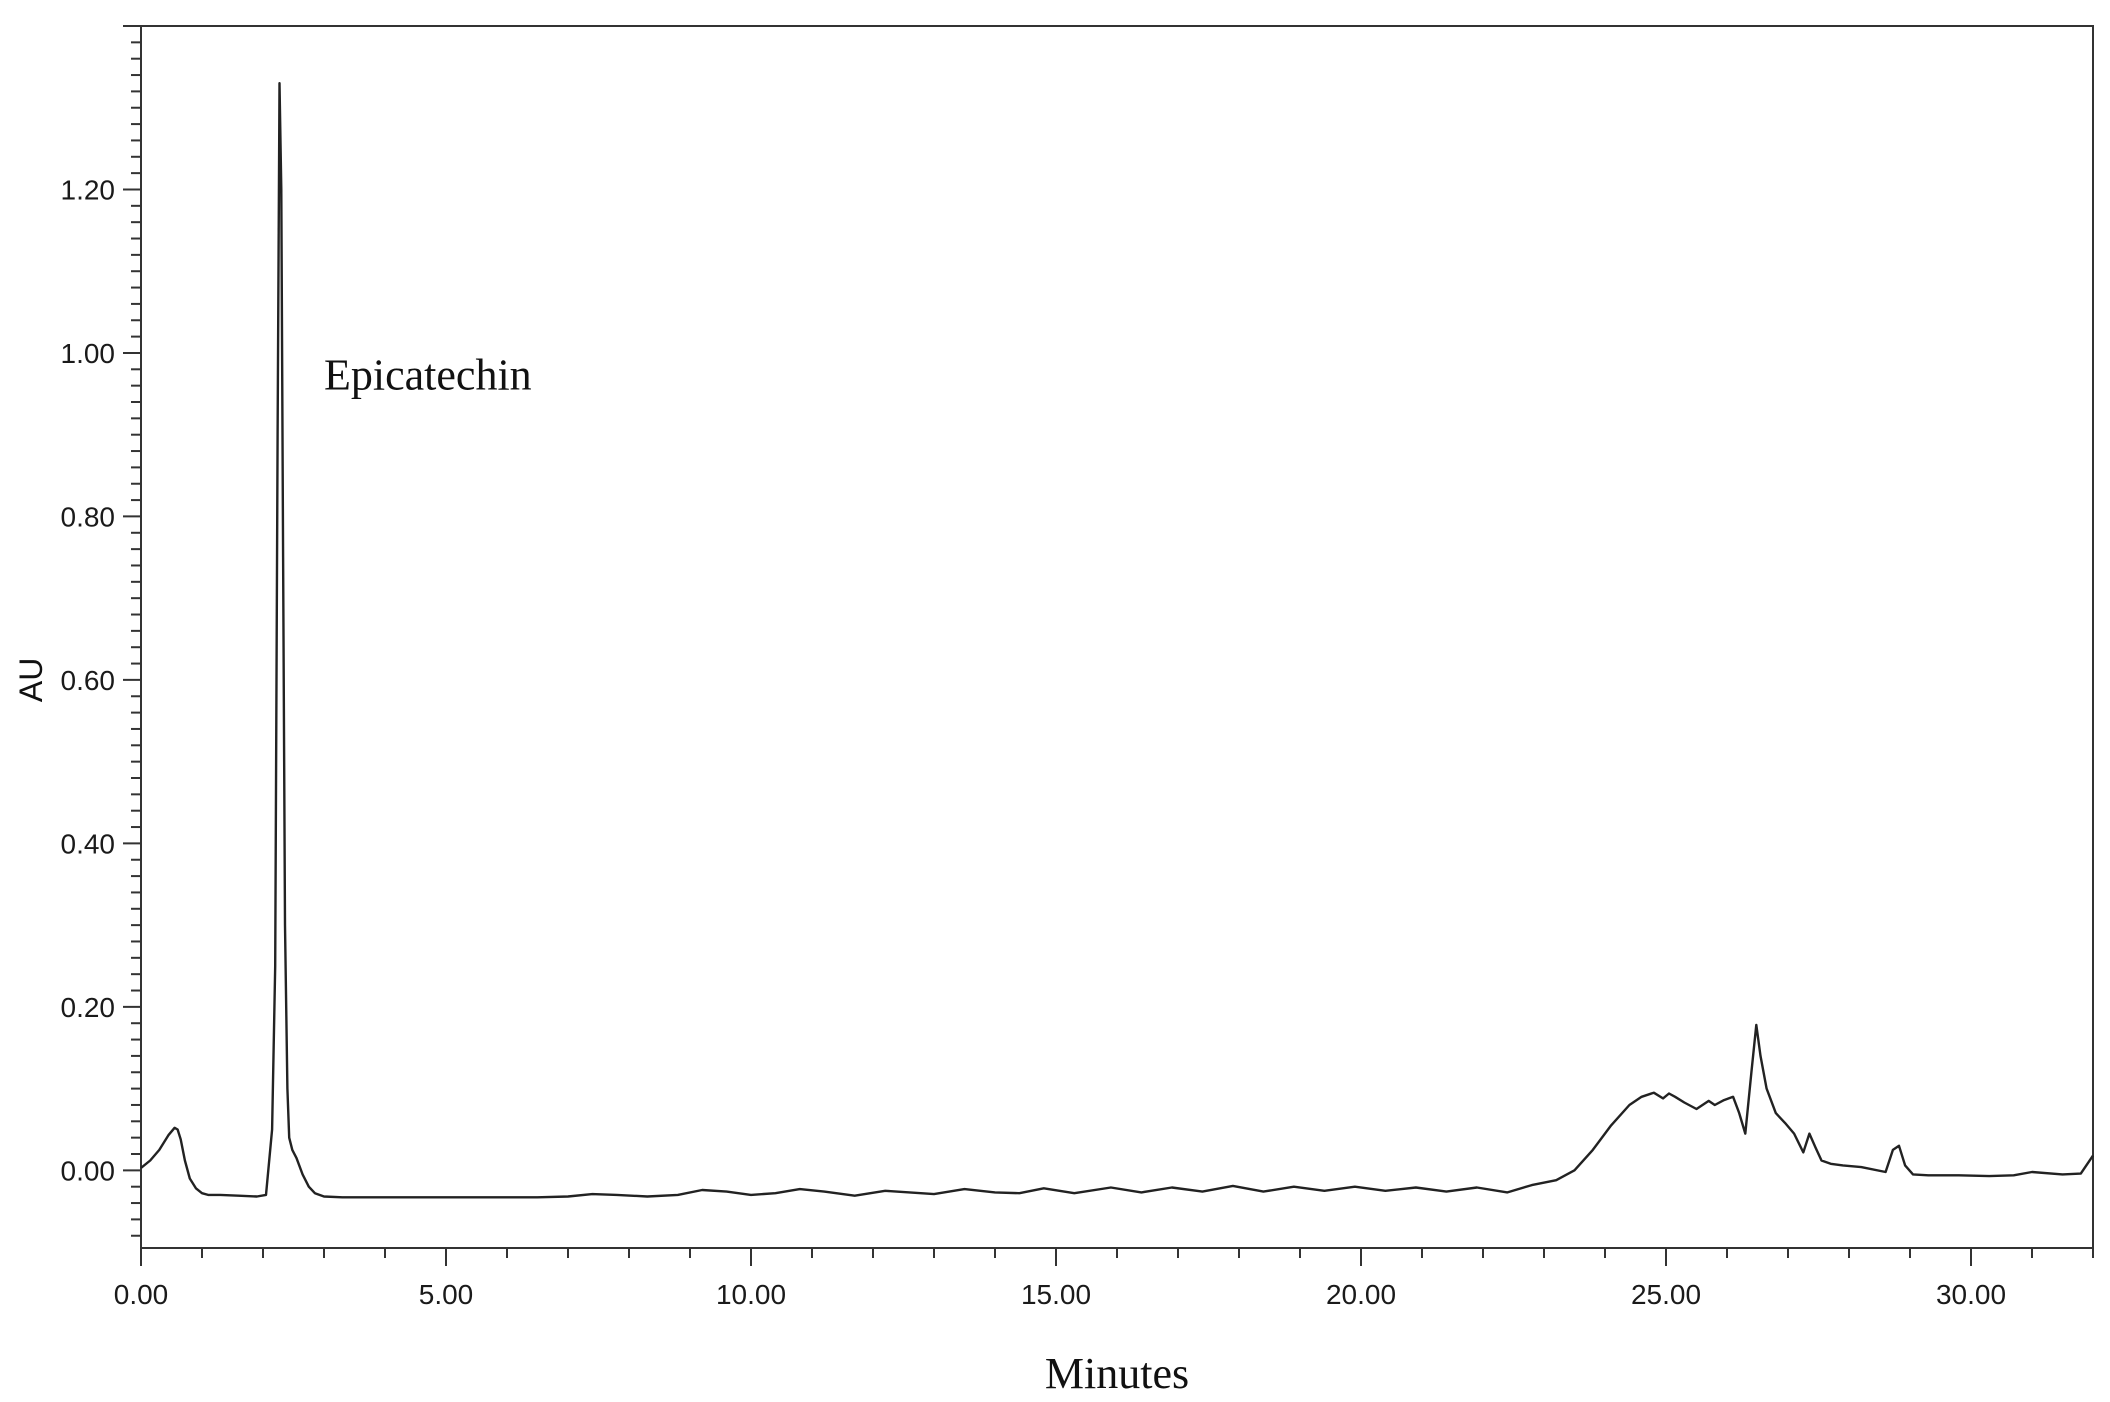 The height and width of the screenshot is (1402, 2110). I want to click on y-tick-label: 1.00, so click(88, 353).